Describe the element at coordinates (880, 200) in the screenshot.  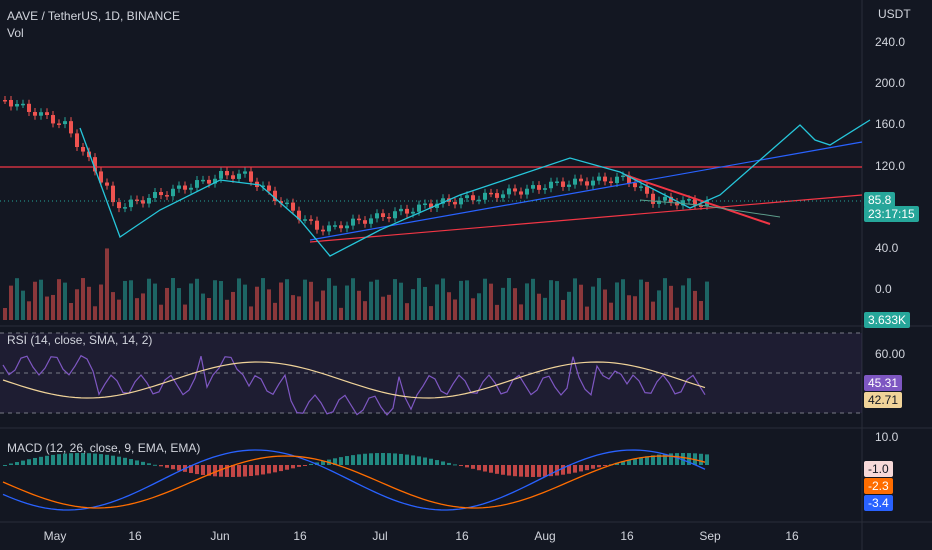
I see `last-price-tag: 85.8` at that location.